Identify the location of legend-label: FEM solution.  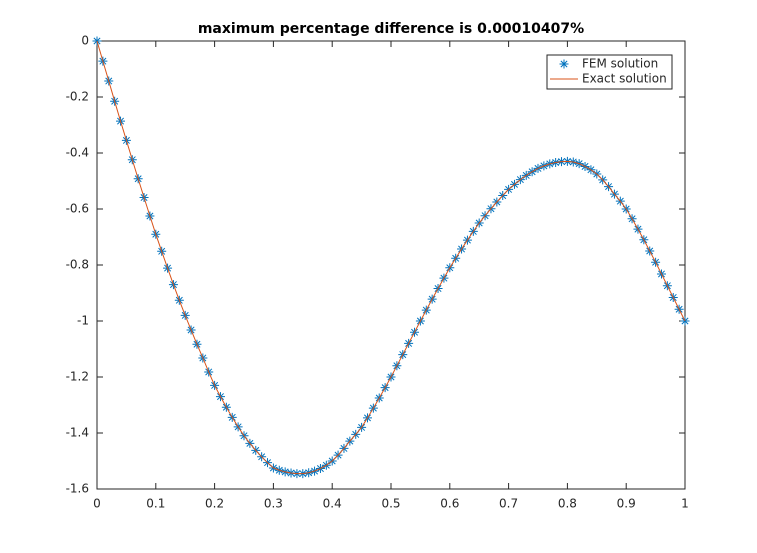
(620, 64).